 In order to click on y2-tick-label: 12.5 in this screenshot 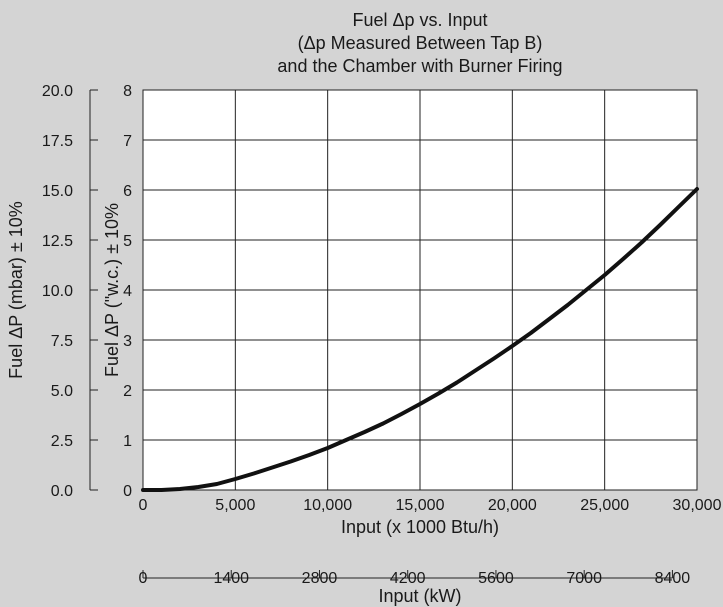, I will do `click(57, 241)`.